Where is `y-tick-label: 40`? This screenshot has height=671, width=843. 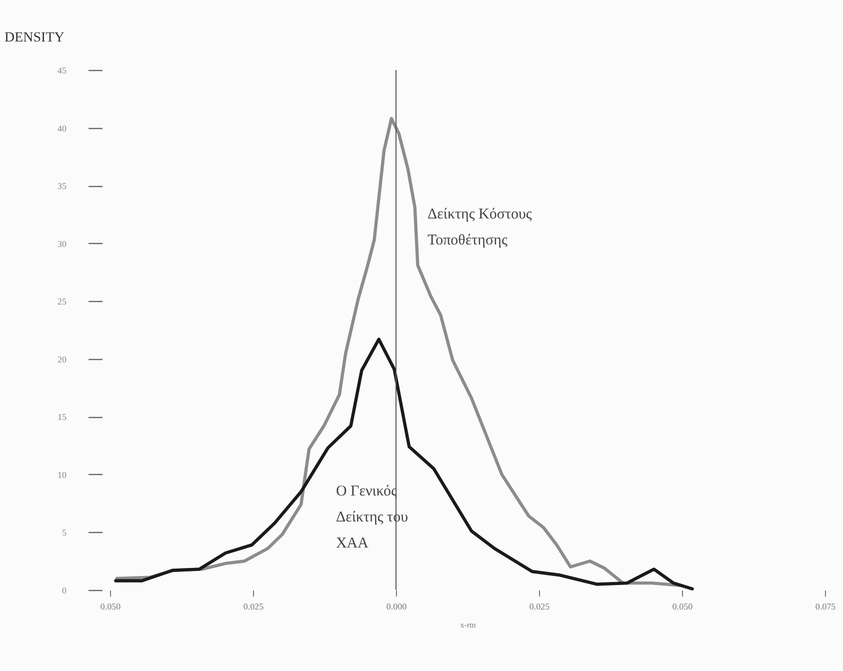
y-tick-label: 40 is located at coordinates (62, 128).